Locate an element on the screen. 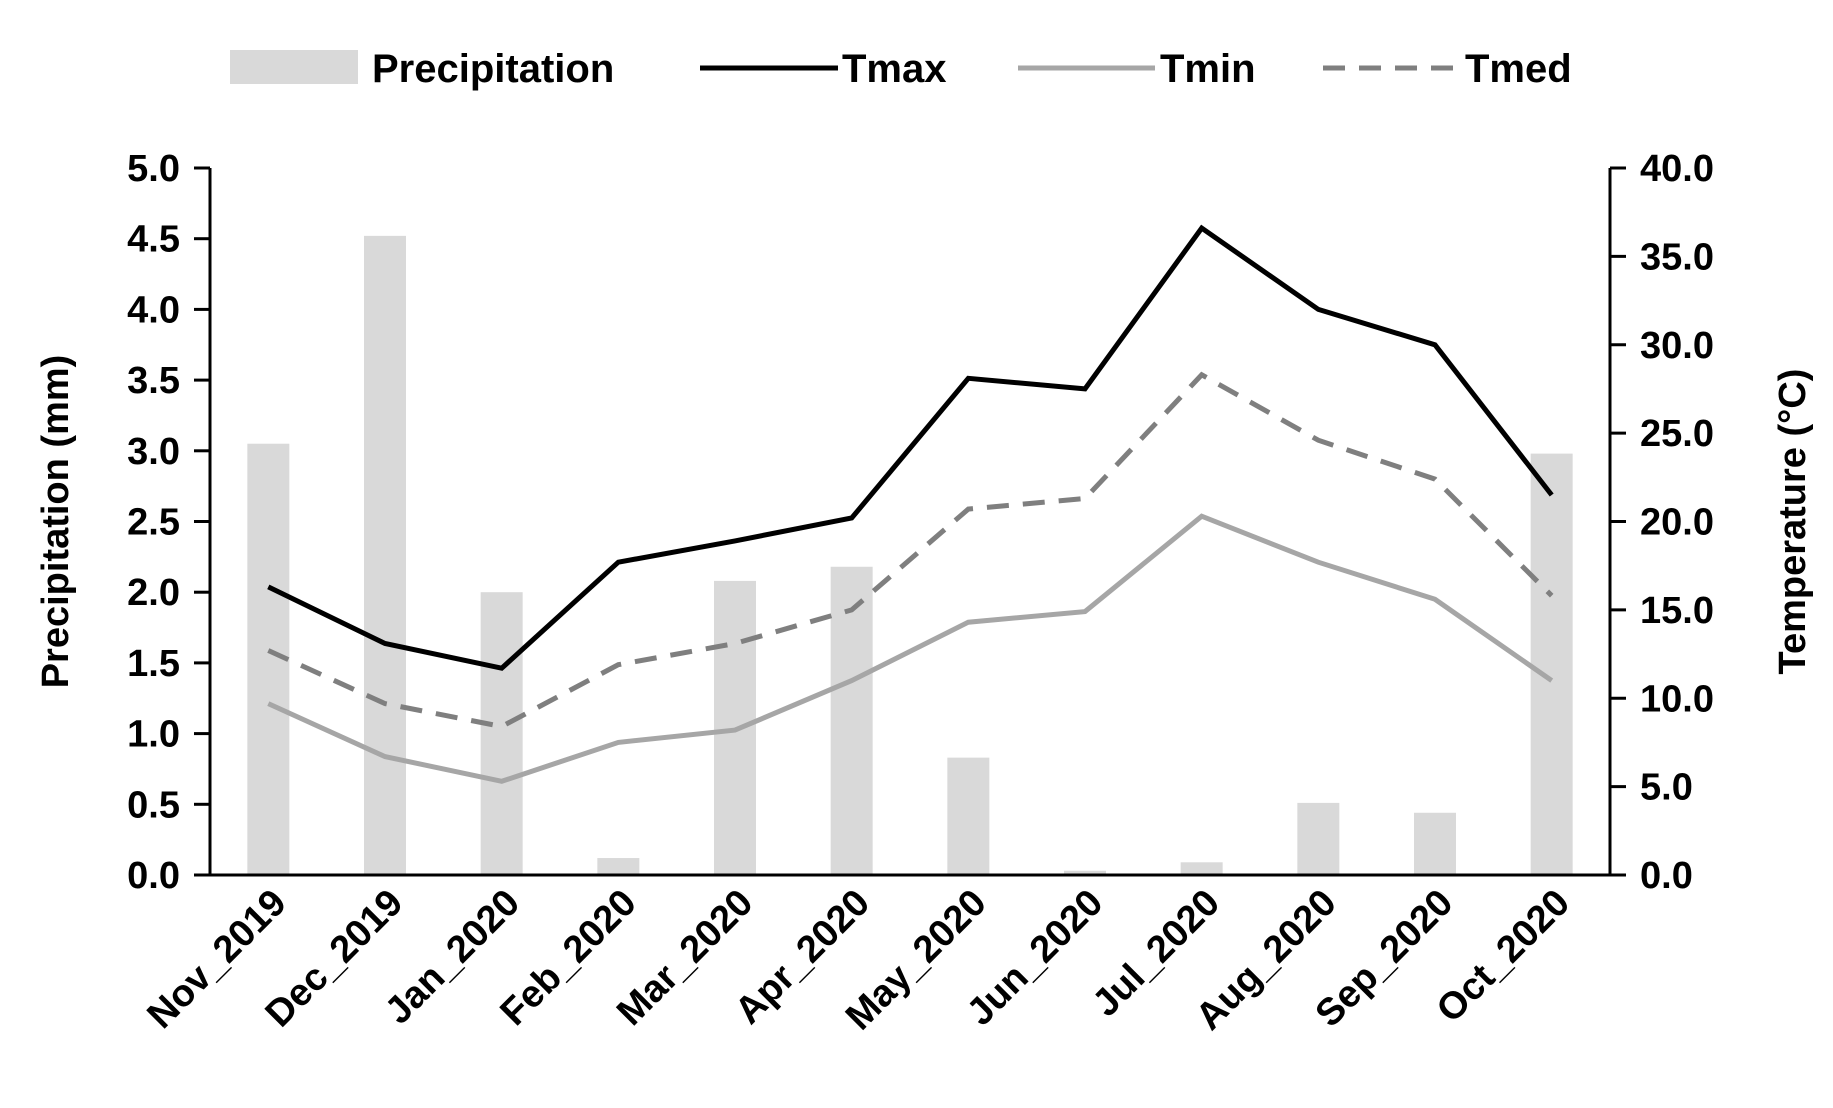 This screenshot has width=1833, height=1108. left-axis-tick-label: 2.0 is located at coordinates (153, 593).